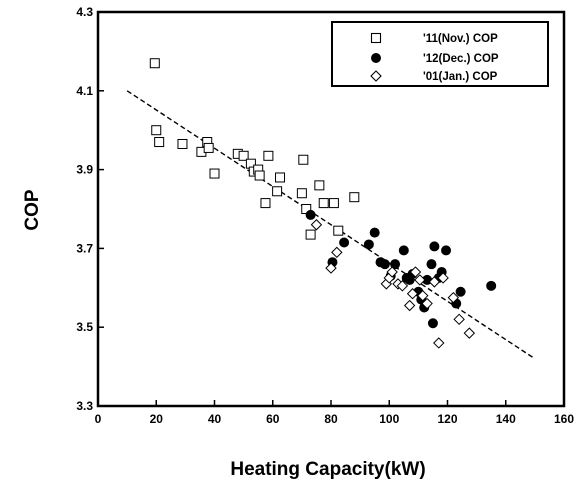  I want to click on x-tick-label: 20, so click(157, 419).